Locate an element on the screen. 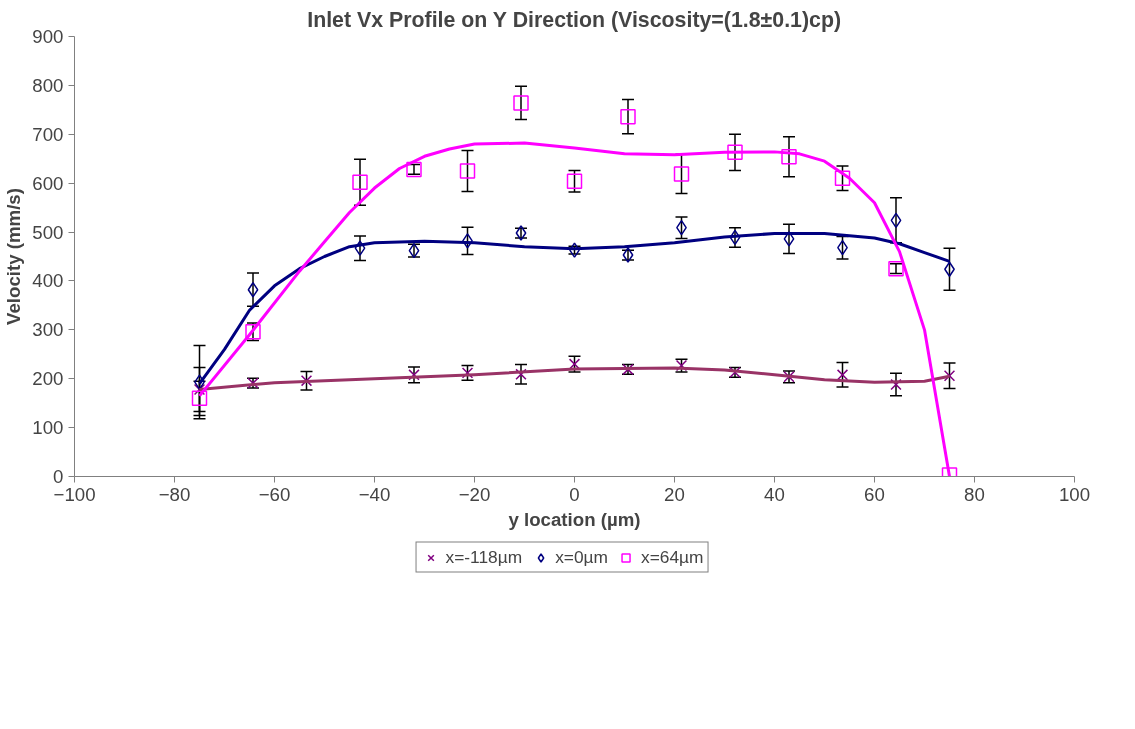 This screenshot has width=1135, height=729. x-tick-label: 0 is located at coordinates (574, 494).